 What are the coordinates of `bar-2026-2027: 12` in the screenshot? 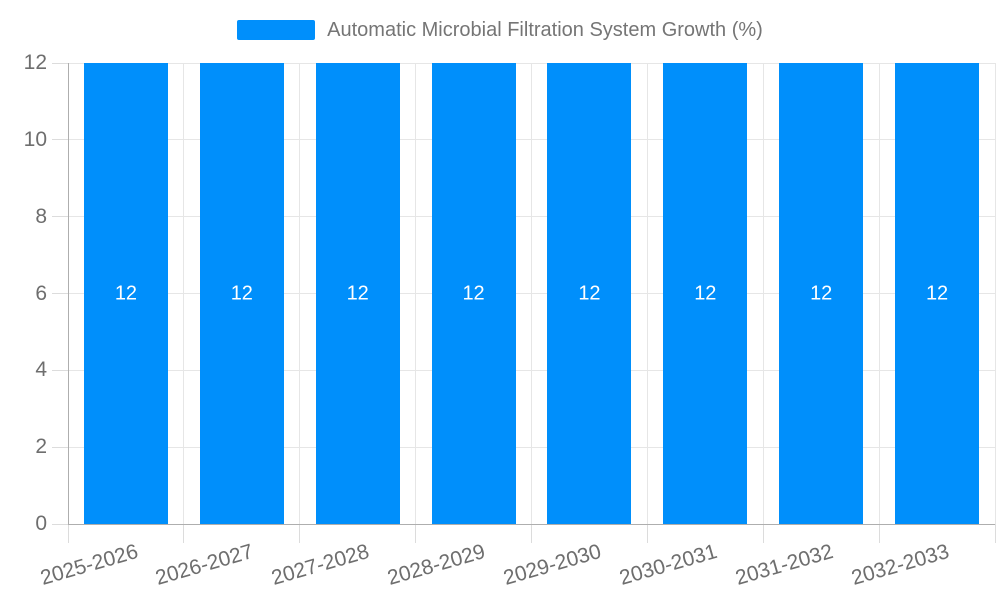 It's located at (241, 293).